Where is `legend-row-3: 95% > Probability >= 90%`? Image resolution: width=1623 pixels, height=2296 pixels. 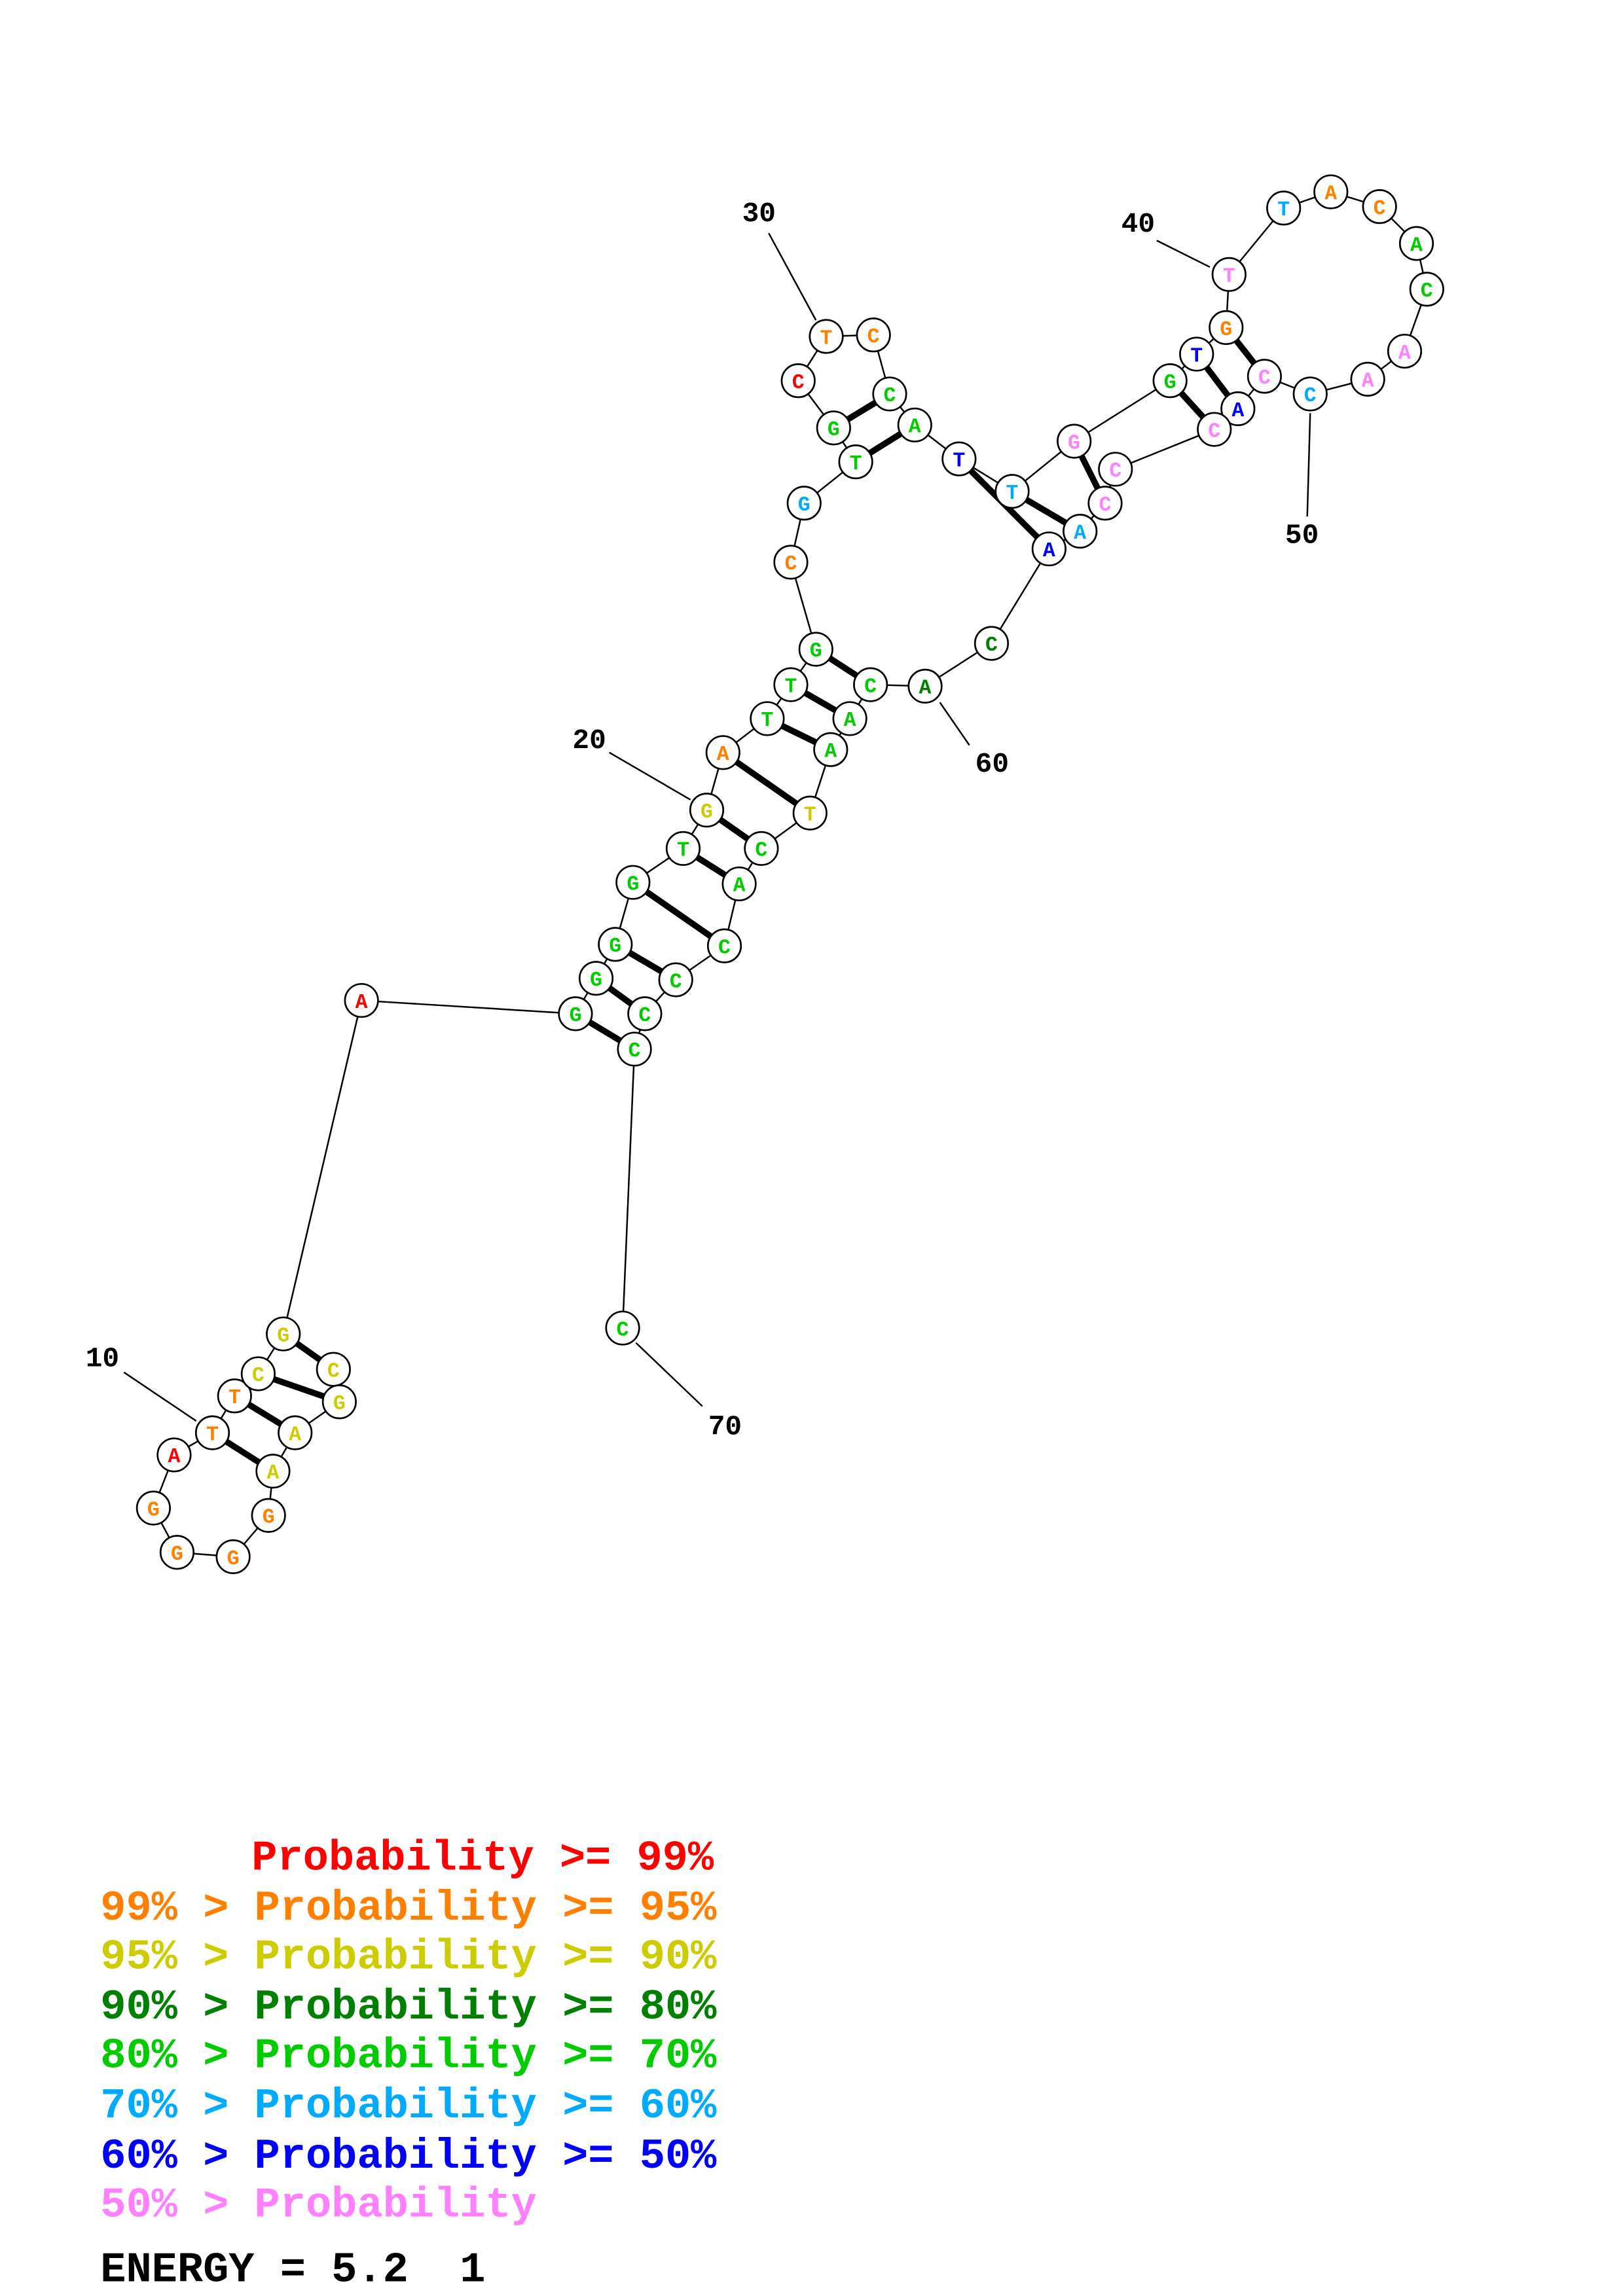
legend-row-3: 95% > Probability >= 90% is located at coordinates (408, 1957).